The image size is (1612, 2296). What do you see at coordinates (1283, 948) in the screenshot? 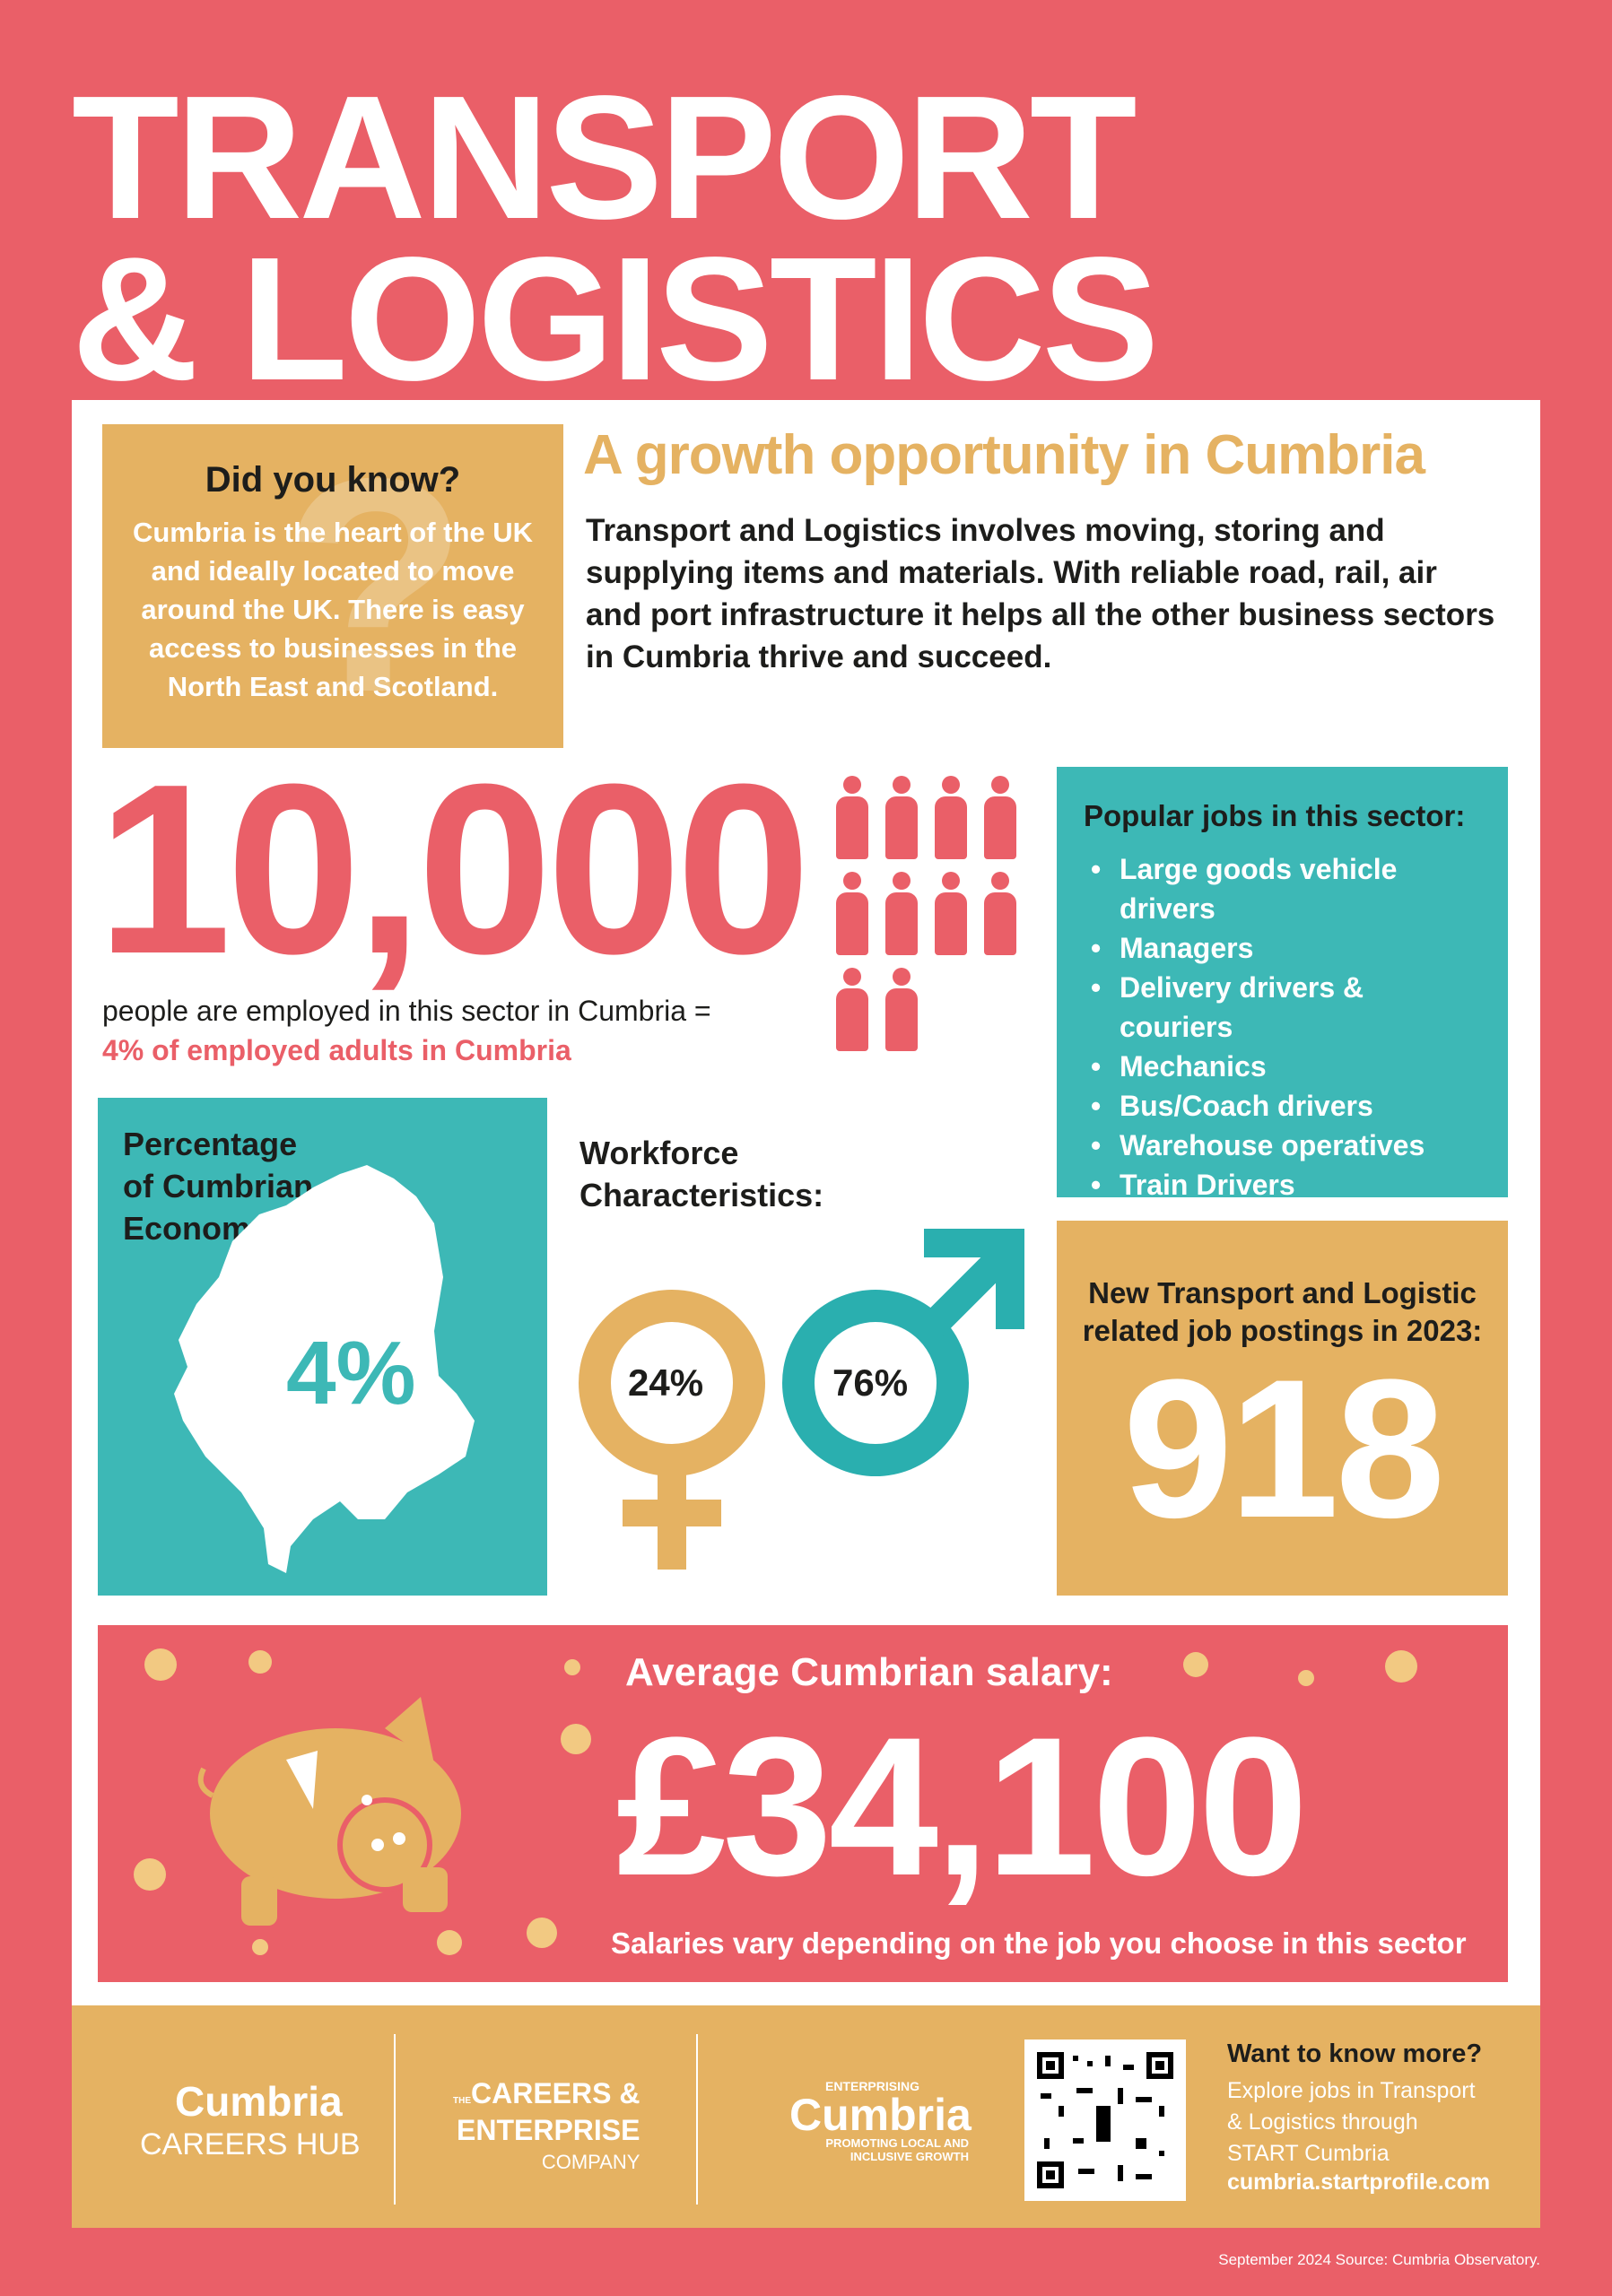
I see `job-item: Managers` at bounding box center [1283, 948].